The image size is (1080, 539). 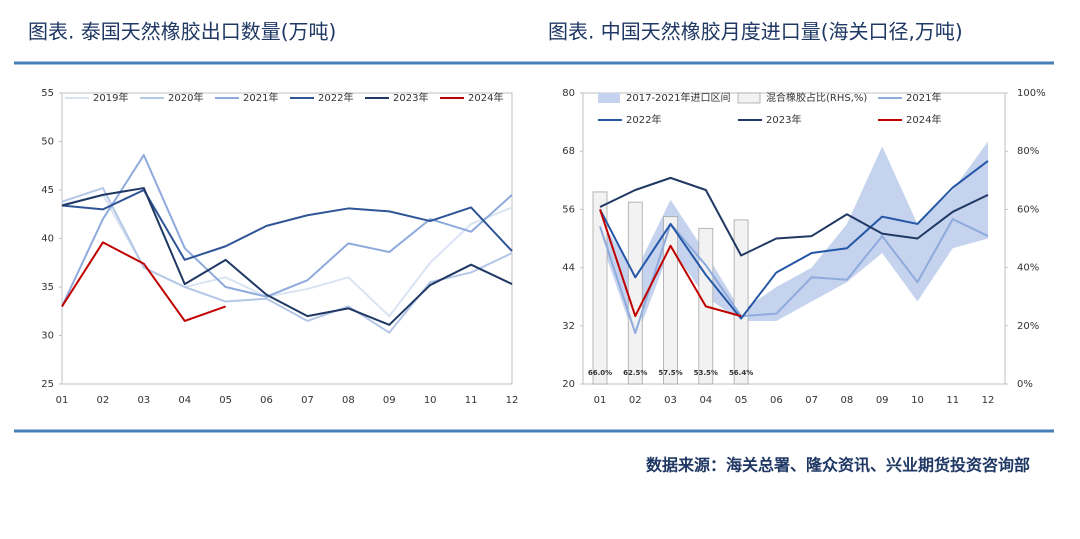 I want to click on data-label: 57.5%, so click(x=670, y=373).